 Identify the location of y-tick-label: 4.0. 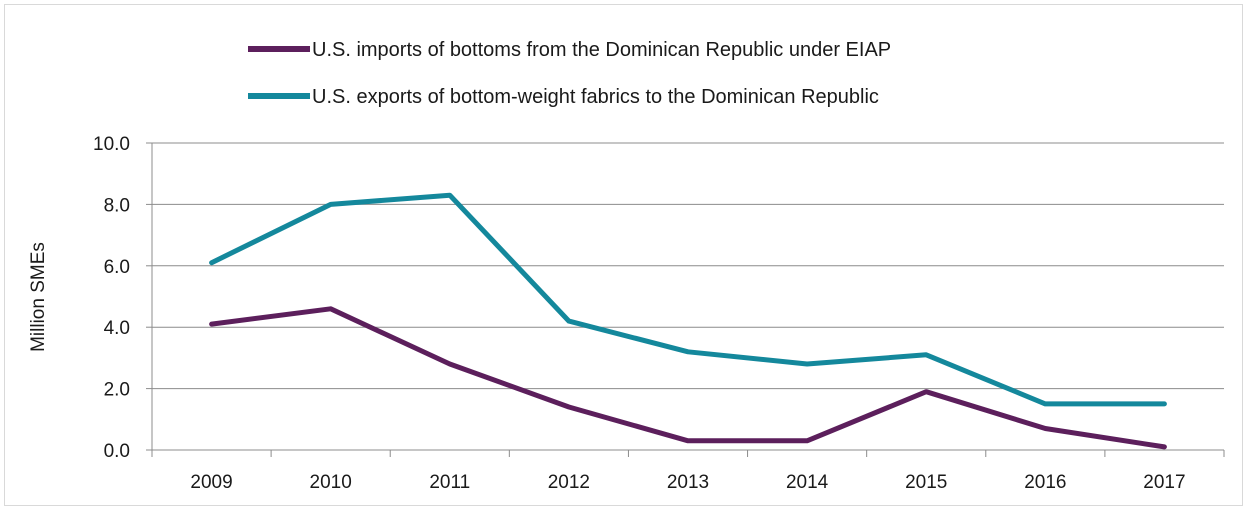
(117, 328).